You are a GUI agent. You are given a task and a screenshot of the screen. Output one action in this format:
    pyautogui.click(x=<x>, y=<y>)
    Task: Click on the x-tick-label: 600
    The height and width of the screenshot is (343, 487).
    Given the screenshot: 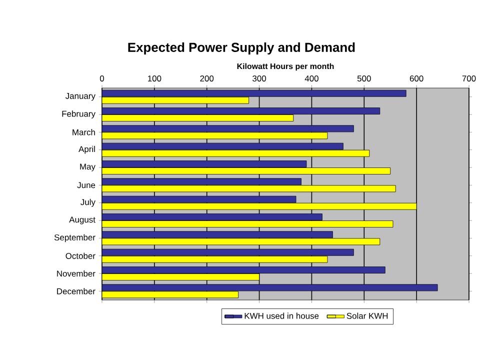 What is the action you would take?
    pyautogui.click(x=417, y=78)
    